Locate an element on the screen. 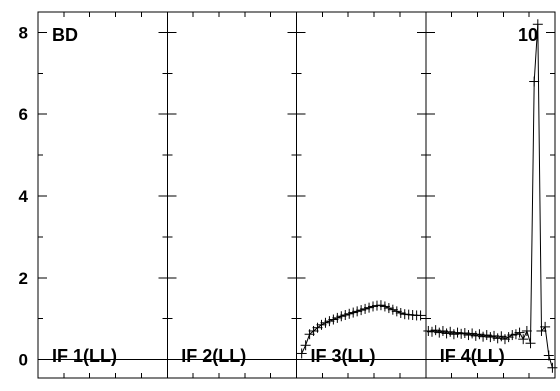  panel-label: IF 3(LL) is located at coordinates (343, 356).